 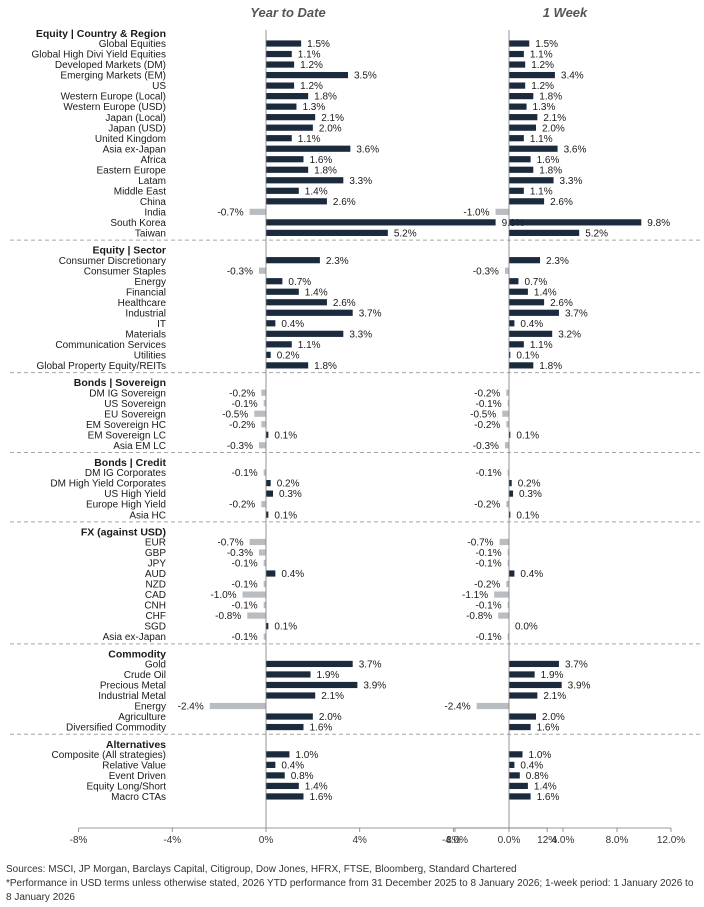 What do you see at coordinates (553, 717) in the screenshot?
I see `value-label-1w: 2.0%` at bounding box center [553, 717].